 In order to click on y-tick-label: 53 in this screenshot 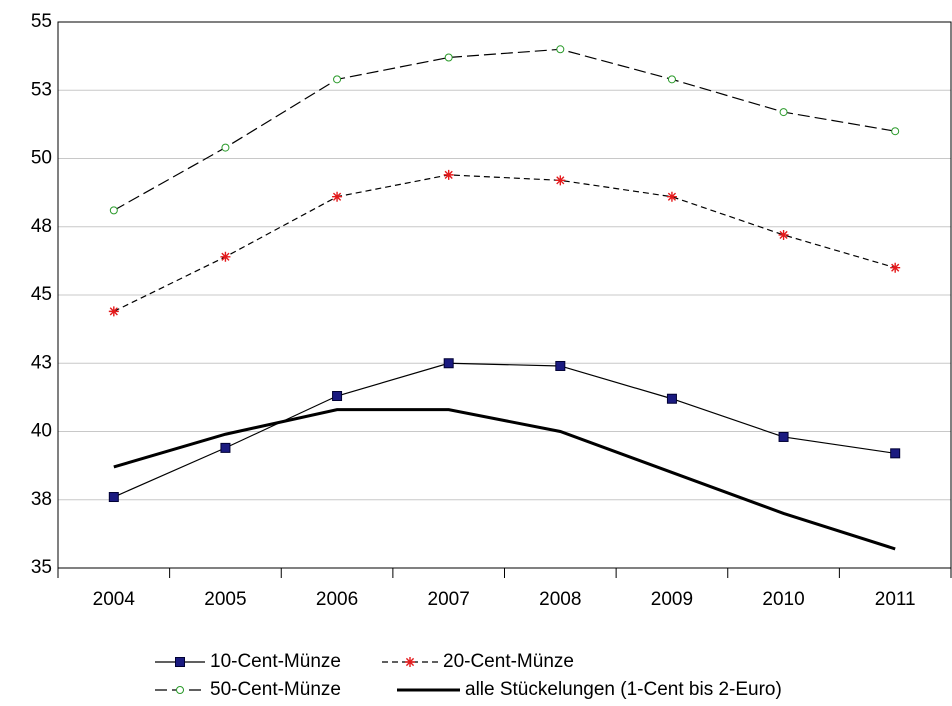, I will do `click(41, 89)`.